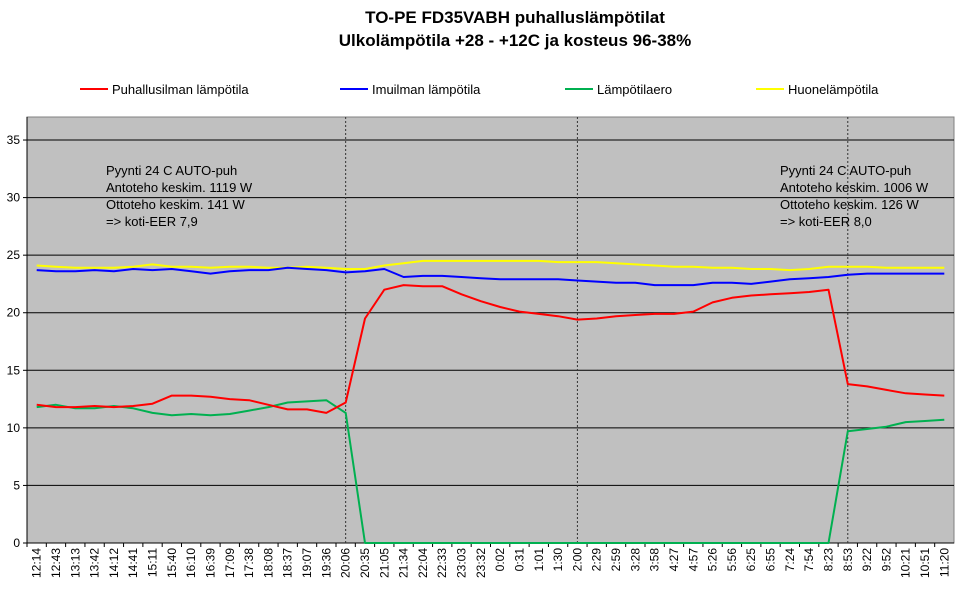 This screenshot has height=589, width=966. Describe the element at coordinates (346, 563) in the screenshot. I see `x-tick-label: 20:06` at that location.